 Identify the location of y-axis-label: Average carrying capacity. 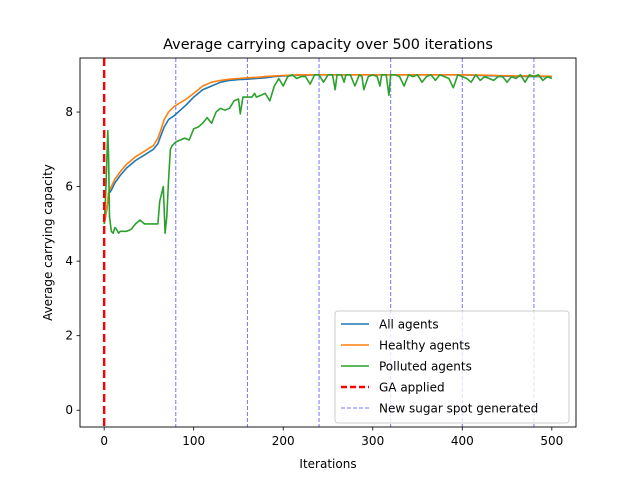
(48, 242).